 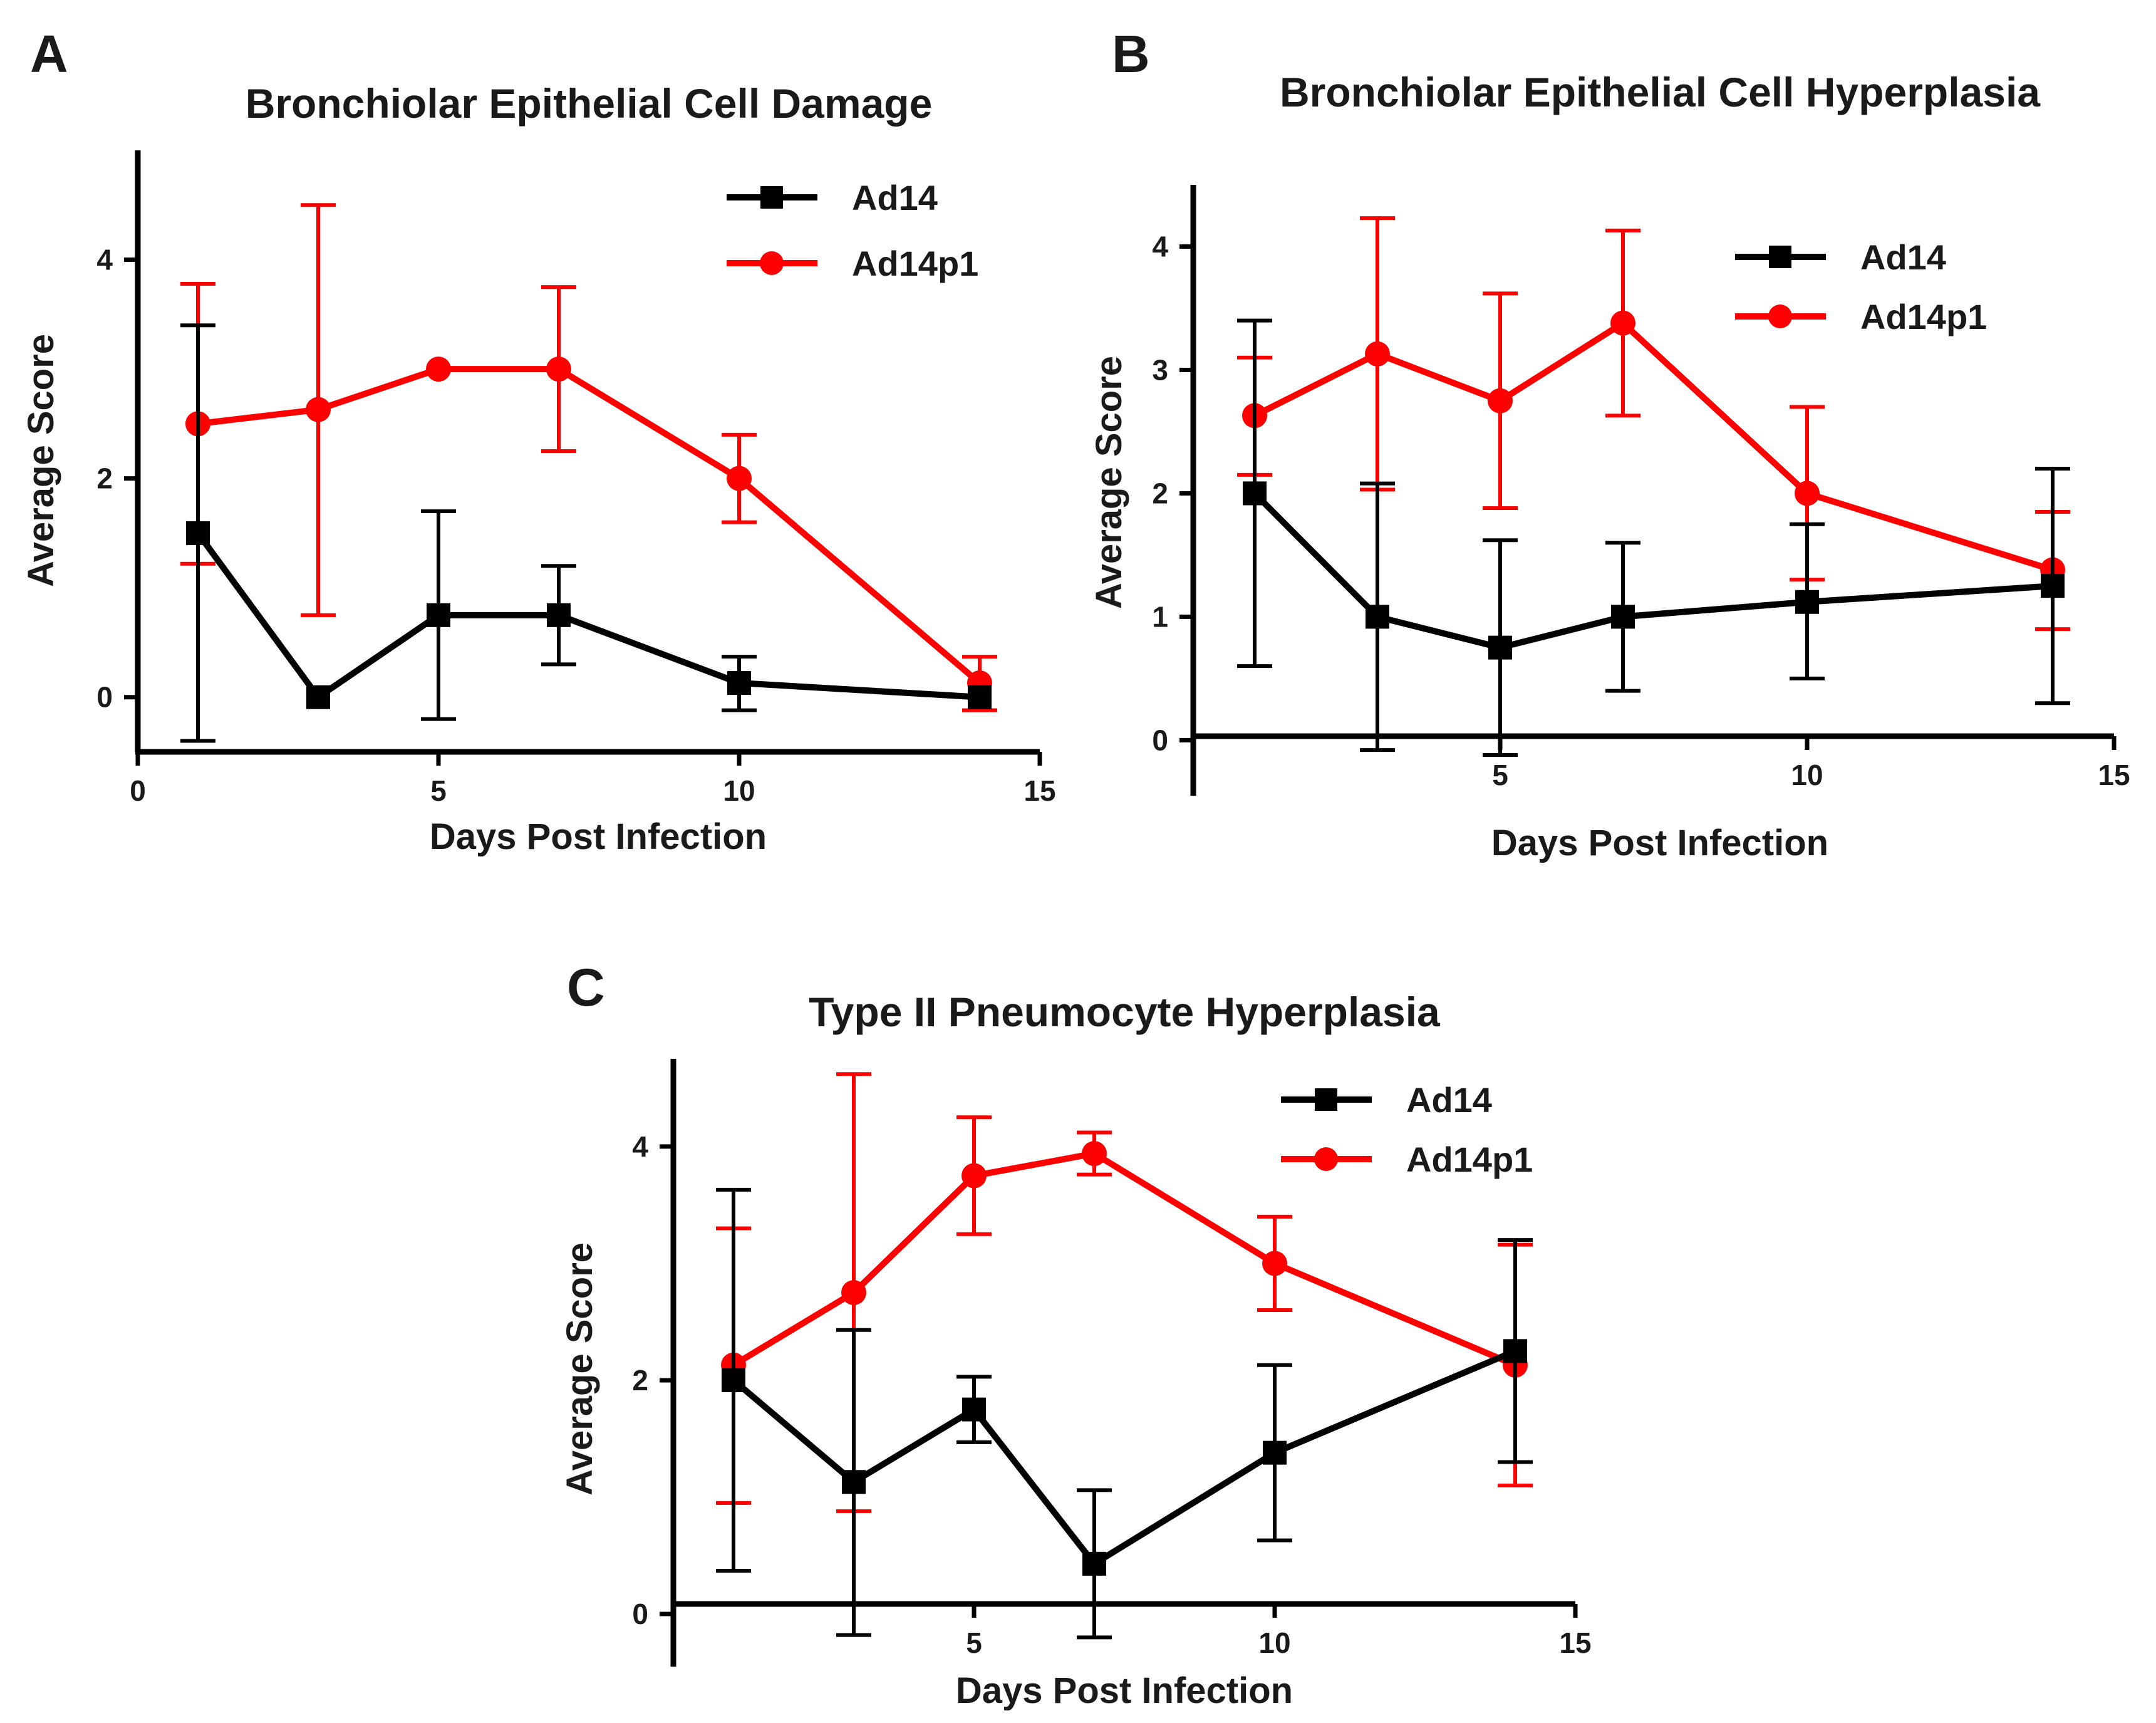 What do you see at coordinates (1469, 1159) in the screenshot?
I see `legend-label-ad14p1-c: Ad14p1` at bounding box center [1469, 1159].